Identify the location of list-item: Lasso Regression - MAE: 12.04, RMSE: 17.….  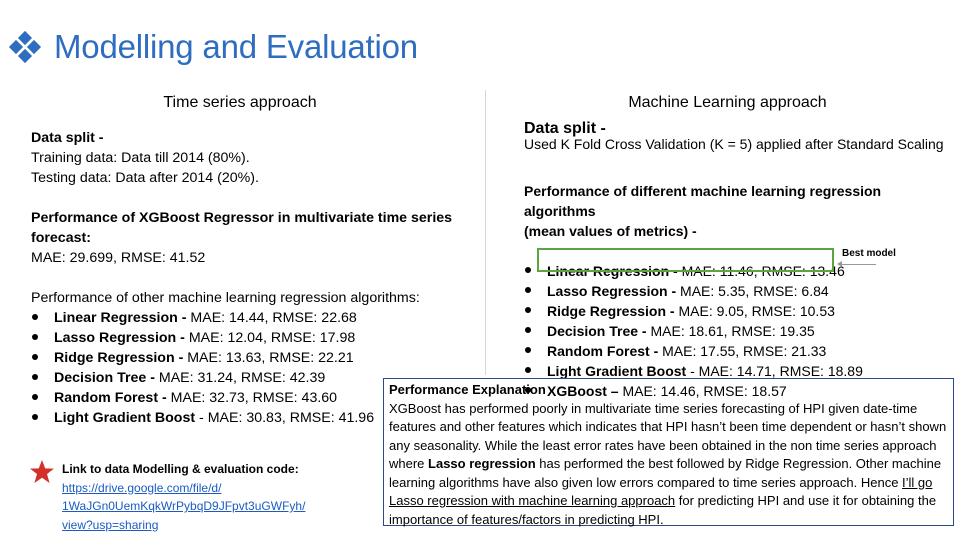
(251, 338).